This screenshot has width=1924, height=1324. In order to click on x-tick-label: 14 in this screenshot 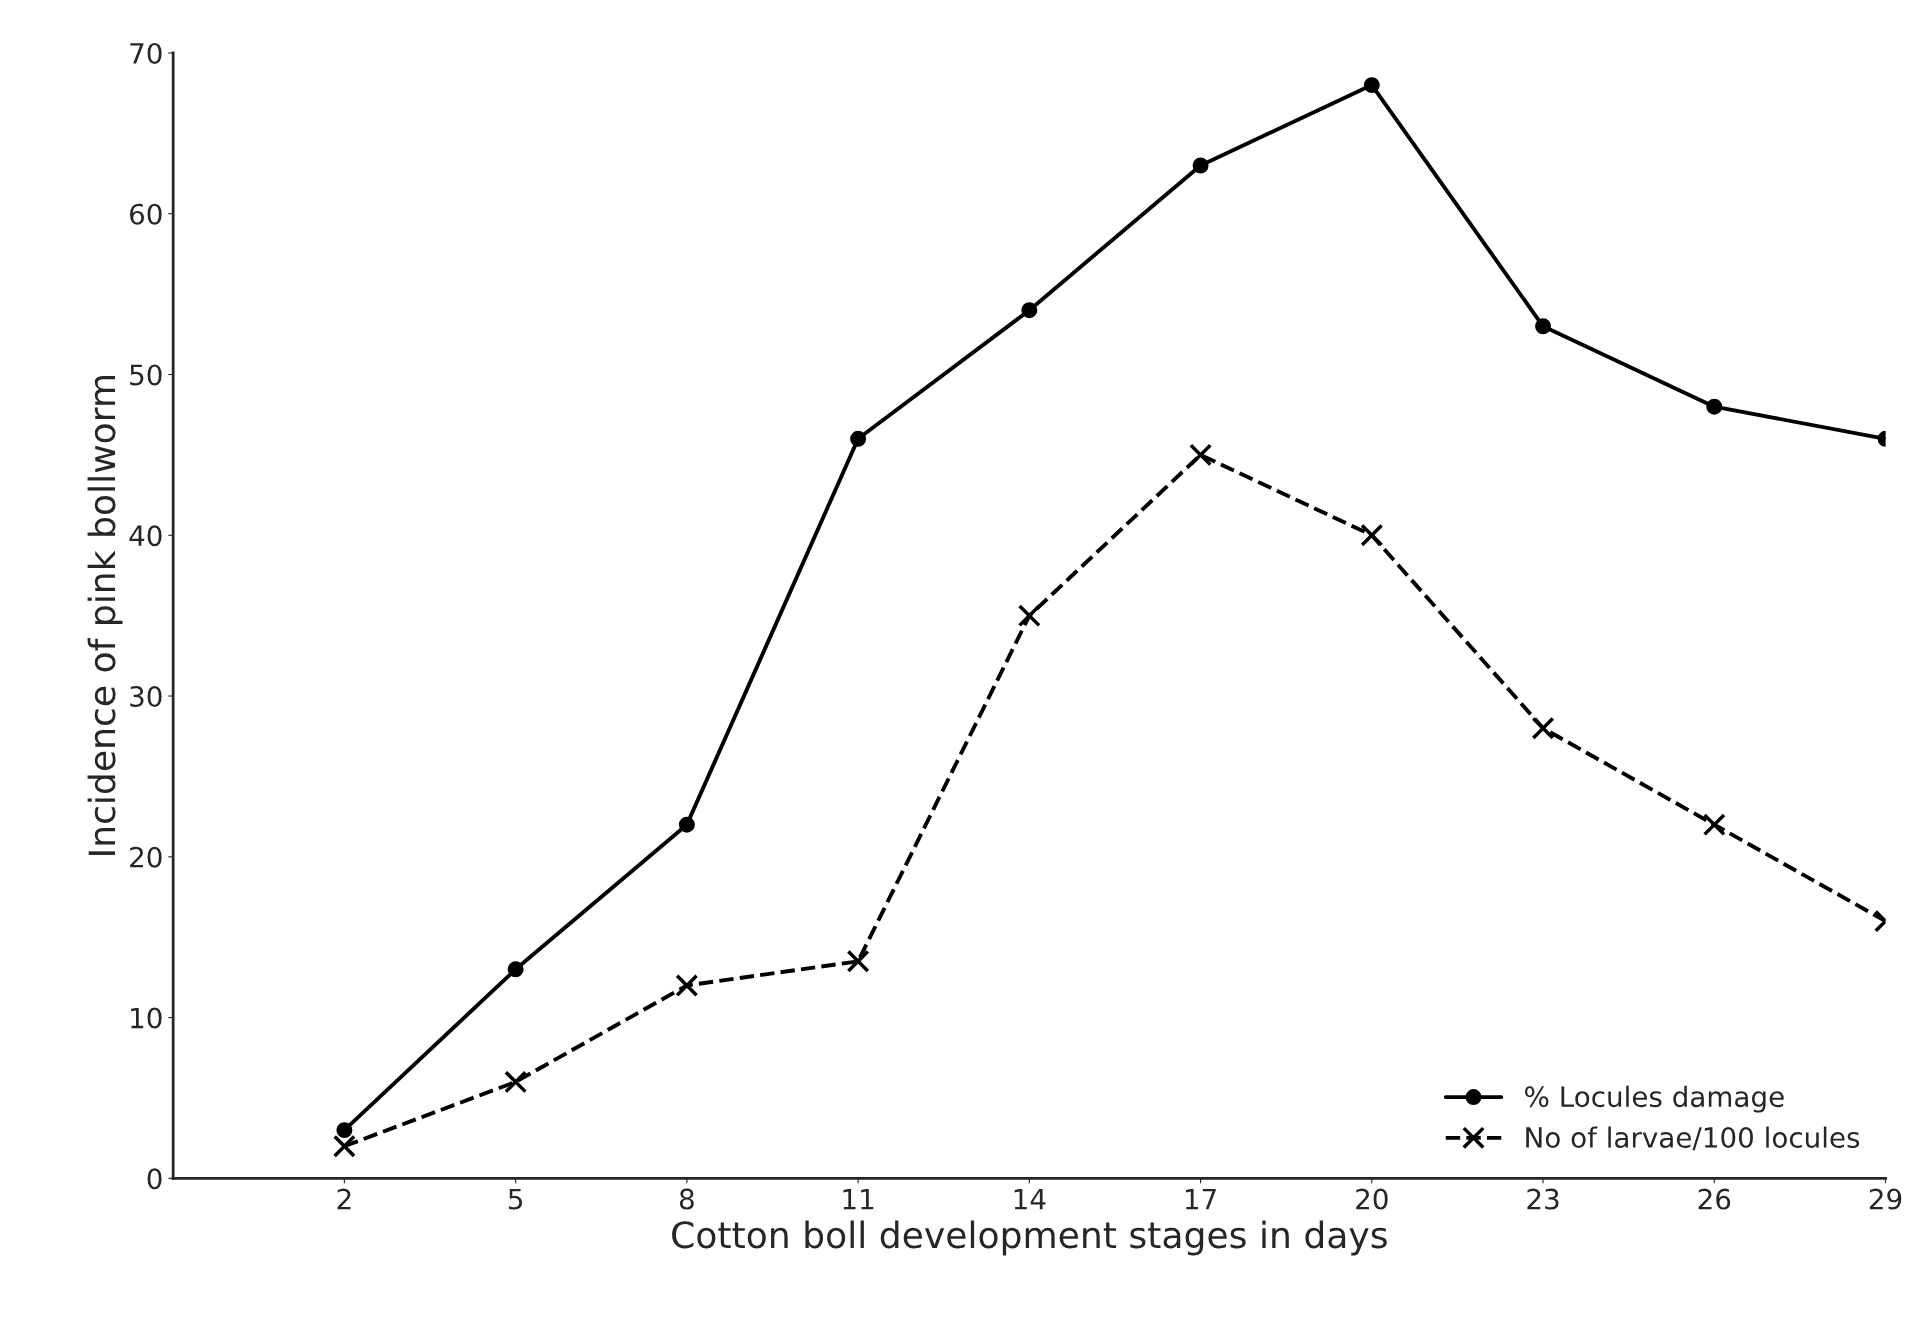, I will do `click(1030, 1199)`.